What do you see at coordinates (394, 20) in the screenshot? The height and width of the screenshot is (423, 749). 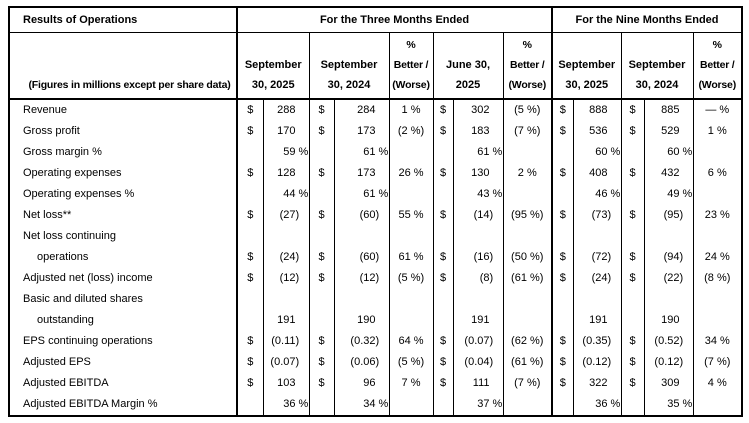 I see `group-header-three-months: For the Three Months Ended` at bounding box center [394, 20].